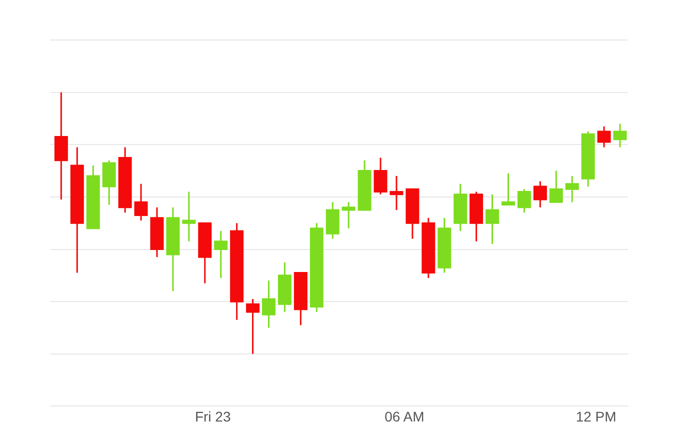 Image resolution: width=680 pixels, height=439 pixels. I want to click on x-tick-label: 06 AM, so click(404, 416).